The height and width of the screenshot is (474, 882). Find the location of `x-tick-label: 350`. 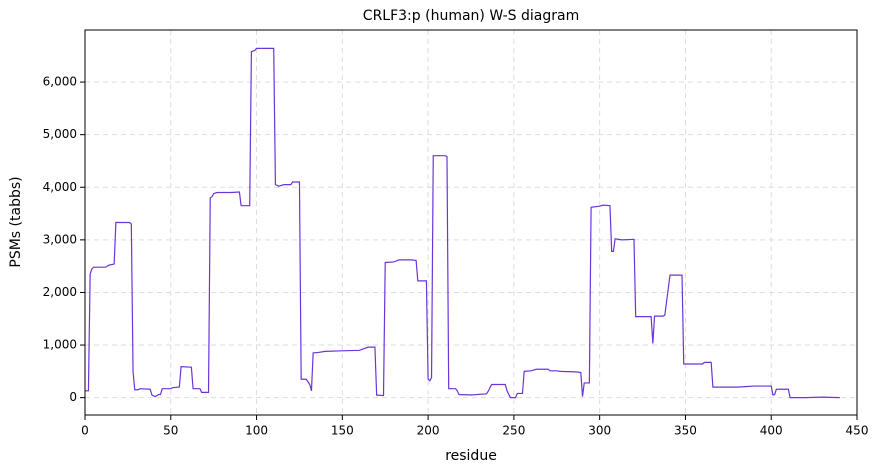

x-tick-label: 350 is located at coordinates (685, 431).